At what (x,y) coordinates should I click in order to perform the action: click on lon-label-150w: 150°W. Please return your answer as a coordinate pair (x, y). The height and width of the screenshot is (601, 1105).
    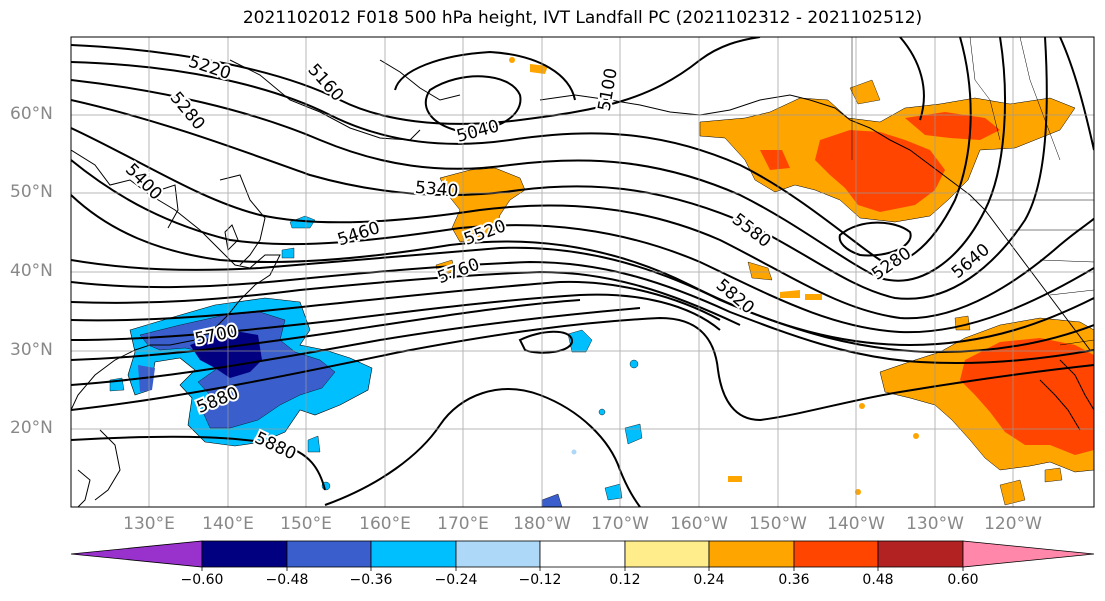
    Looking at the image, I should click on (778, 524).